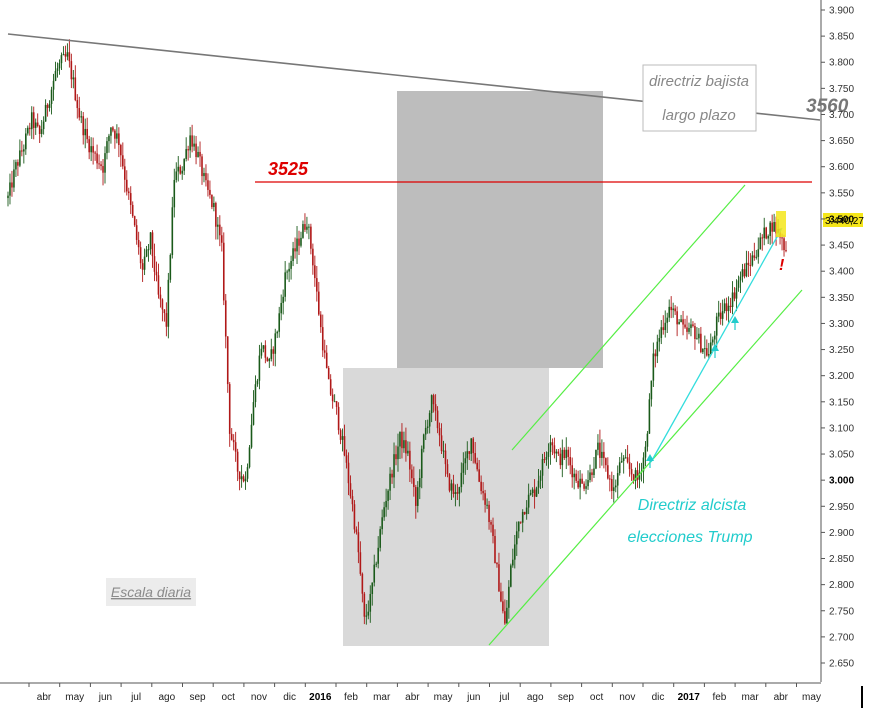  I want to click on x-tick-label: jun, so click(105, 697).